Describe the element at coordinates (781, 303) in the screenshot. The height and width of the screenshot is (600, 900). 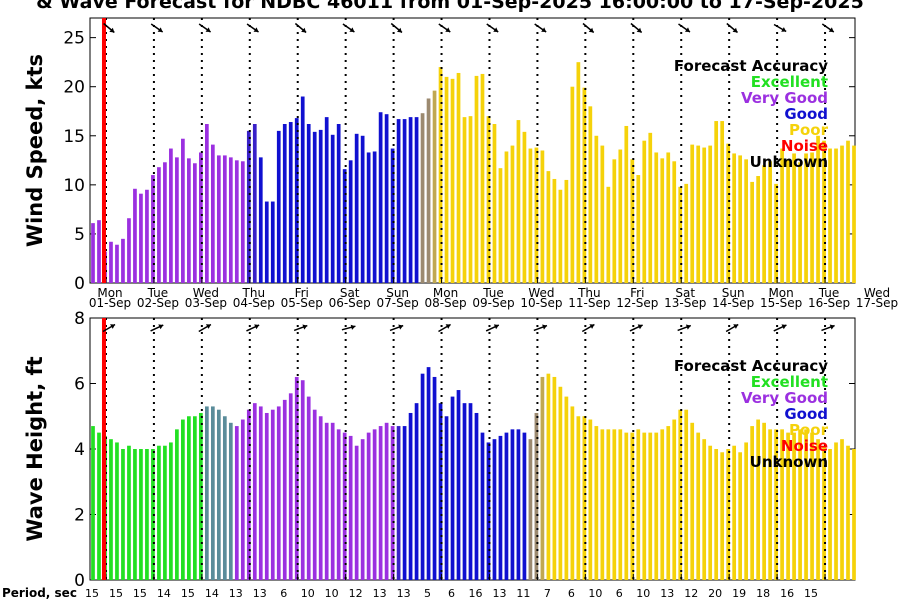
I see `day-date: 15-Sep` at that location.